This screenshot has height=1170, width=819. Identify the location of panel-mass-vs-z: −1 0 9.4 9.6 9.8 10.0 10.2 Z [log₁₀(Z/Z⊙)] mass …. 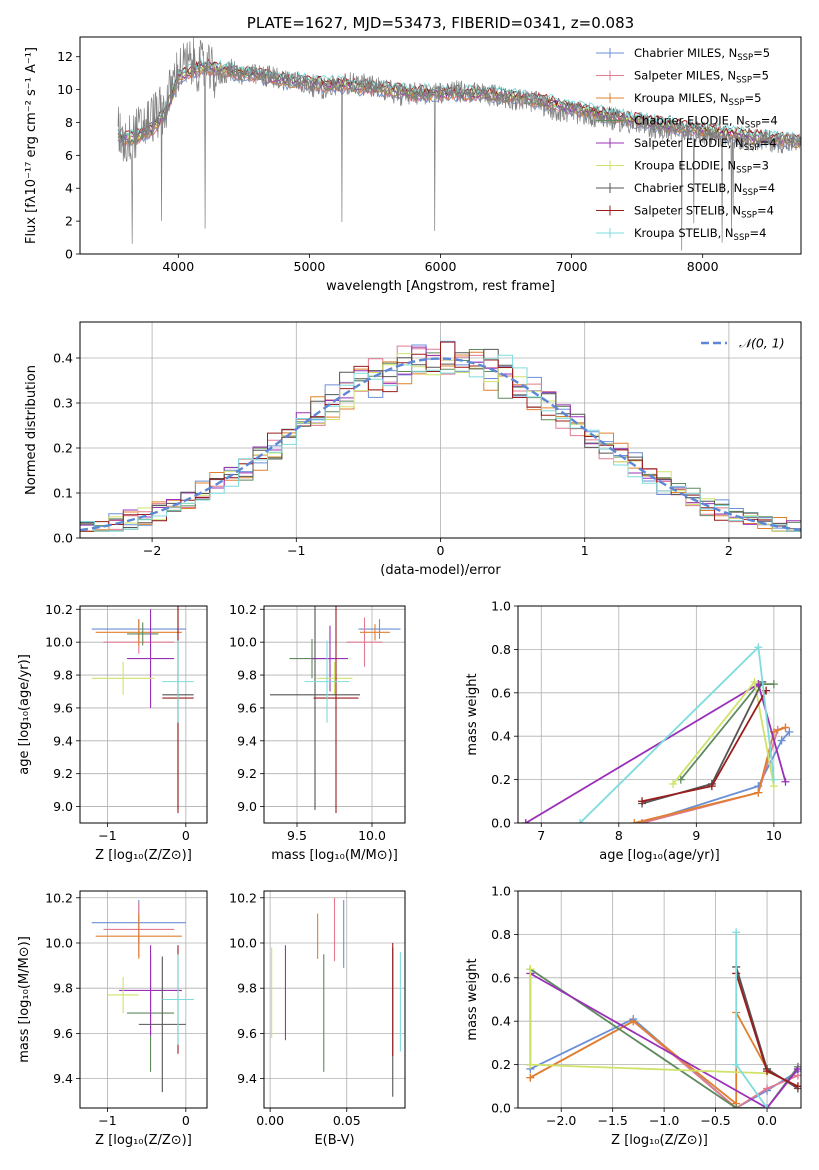
(112, 1019).